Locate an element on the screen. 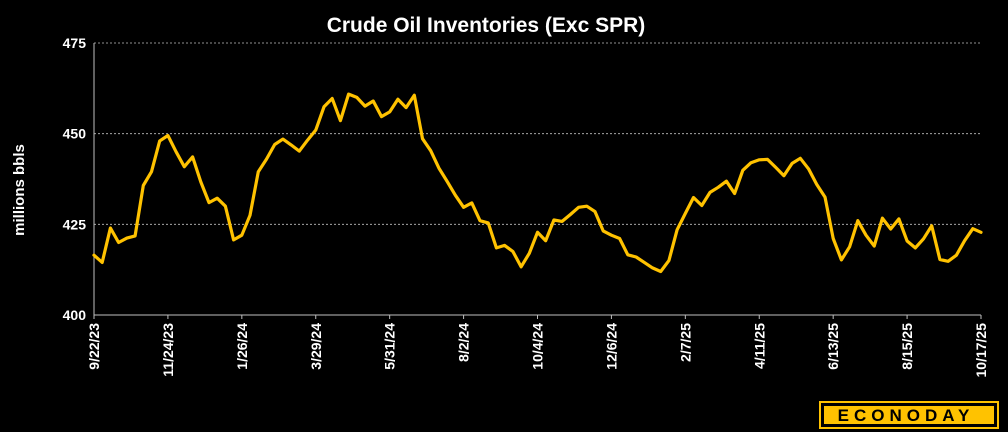 This screenshot has height=432, width=1008. x-tick-label: 2/7/25 is located at coordinates (685, 342).